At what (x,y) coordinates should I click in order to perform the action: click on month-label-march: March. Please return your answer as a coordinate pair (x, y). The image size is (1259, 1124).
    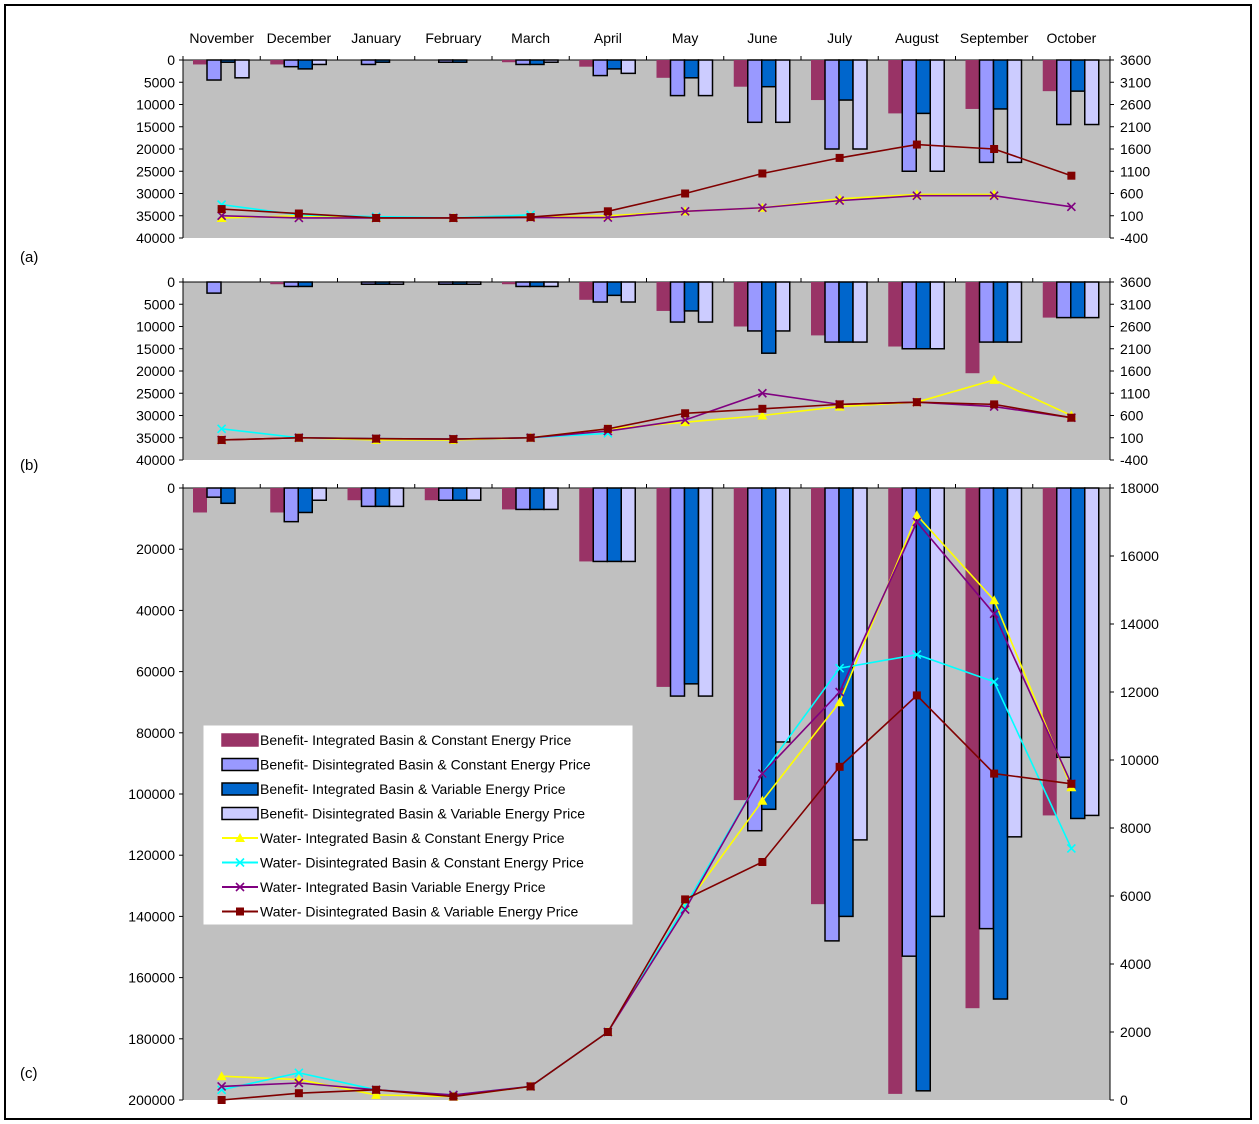
    Looking at the image, I should click on (530, 38).